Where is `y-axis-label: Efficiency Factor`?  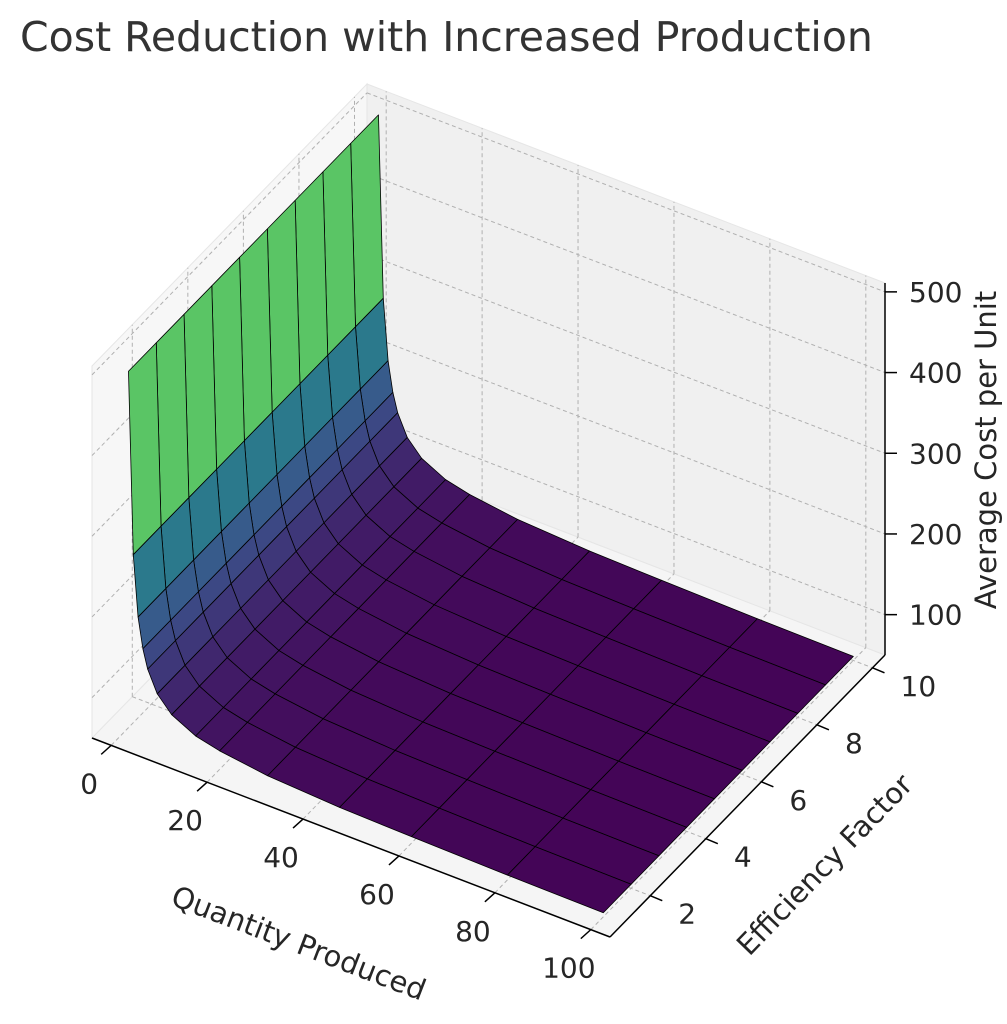 y-axis-label: Efficiency Factor is located at coordinates (825, 864).